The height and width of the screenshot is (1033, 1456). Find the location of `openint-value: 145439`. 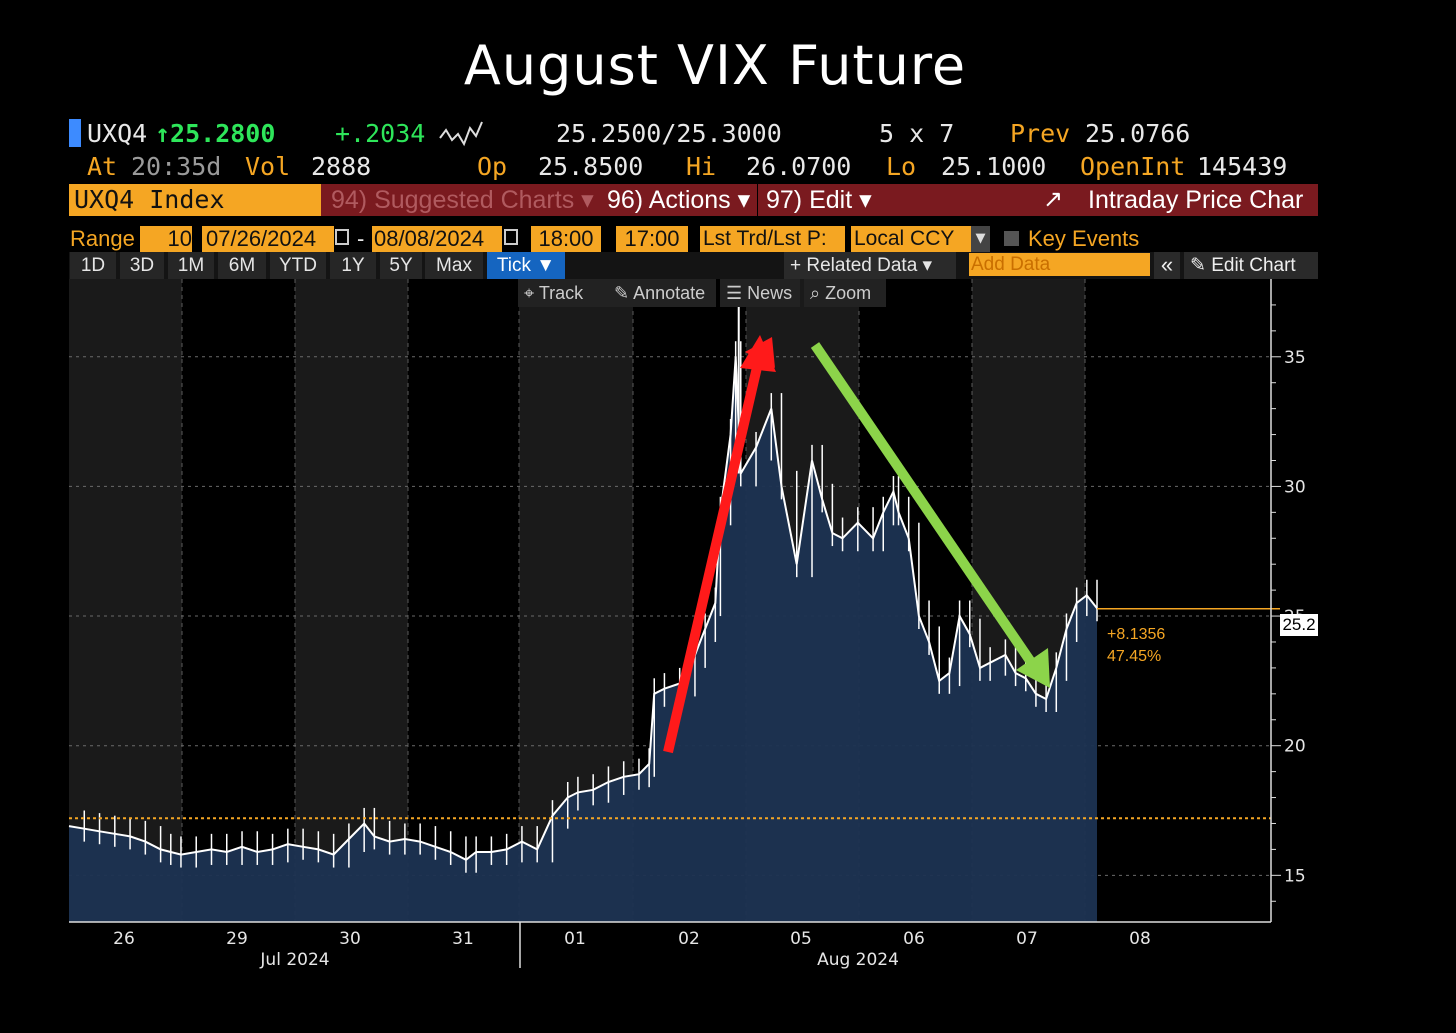

openint-value: 145439 is located at coordinates (1242, 166).